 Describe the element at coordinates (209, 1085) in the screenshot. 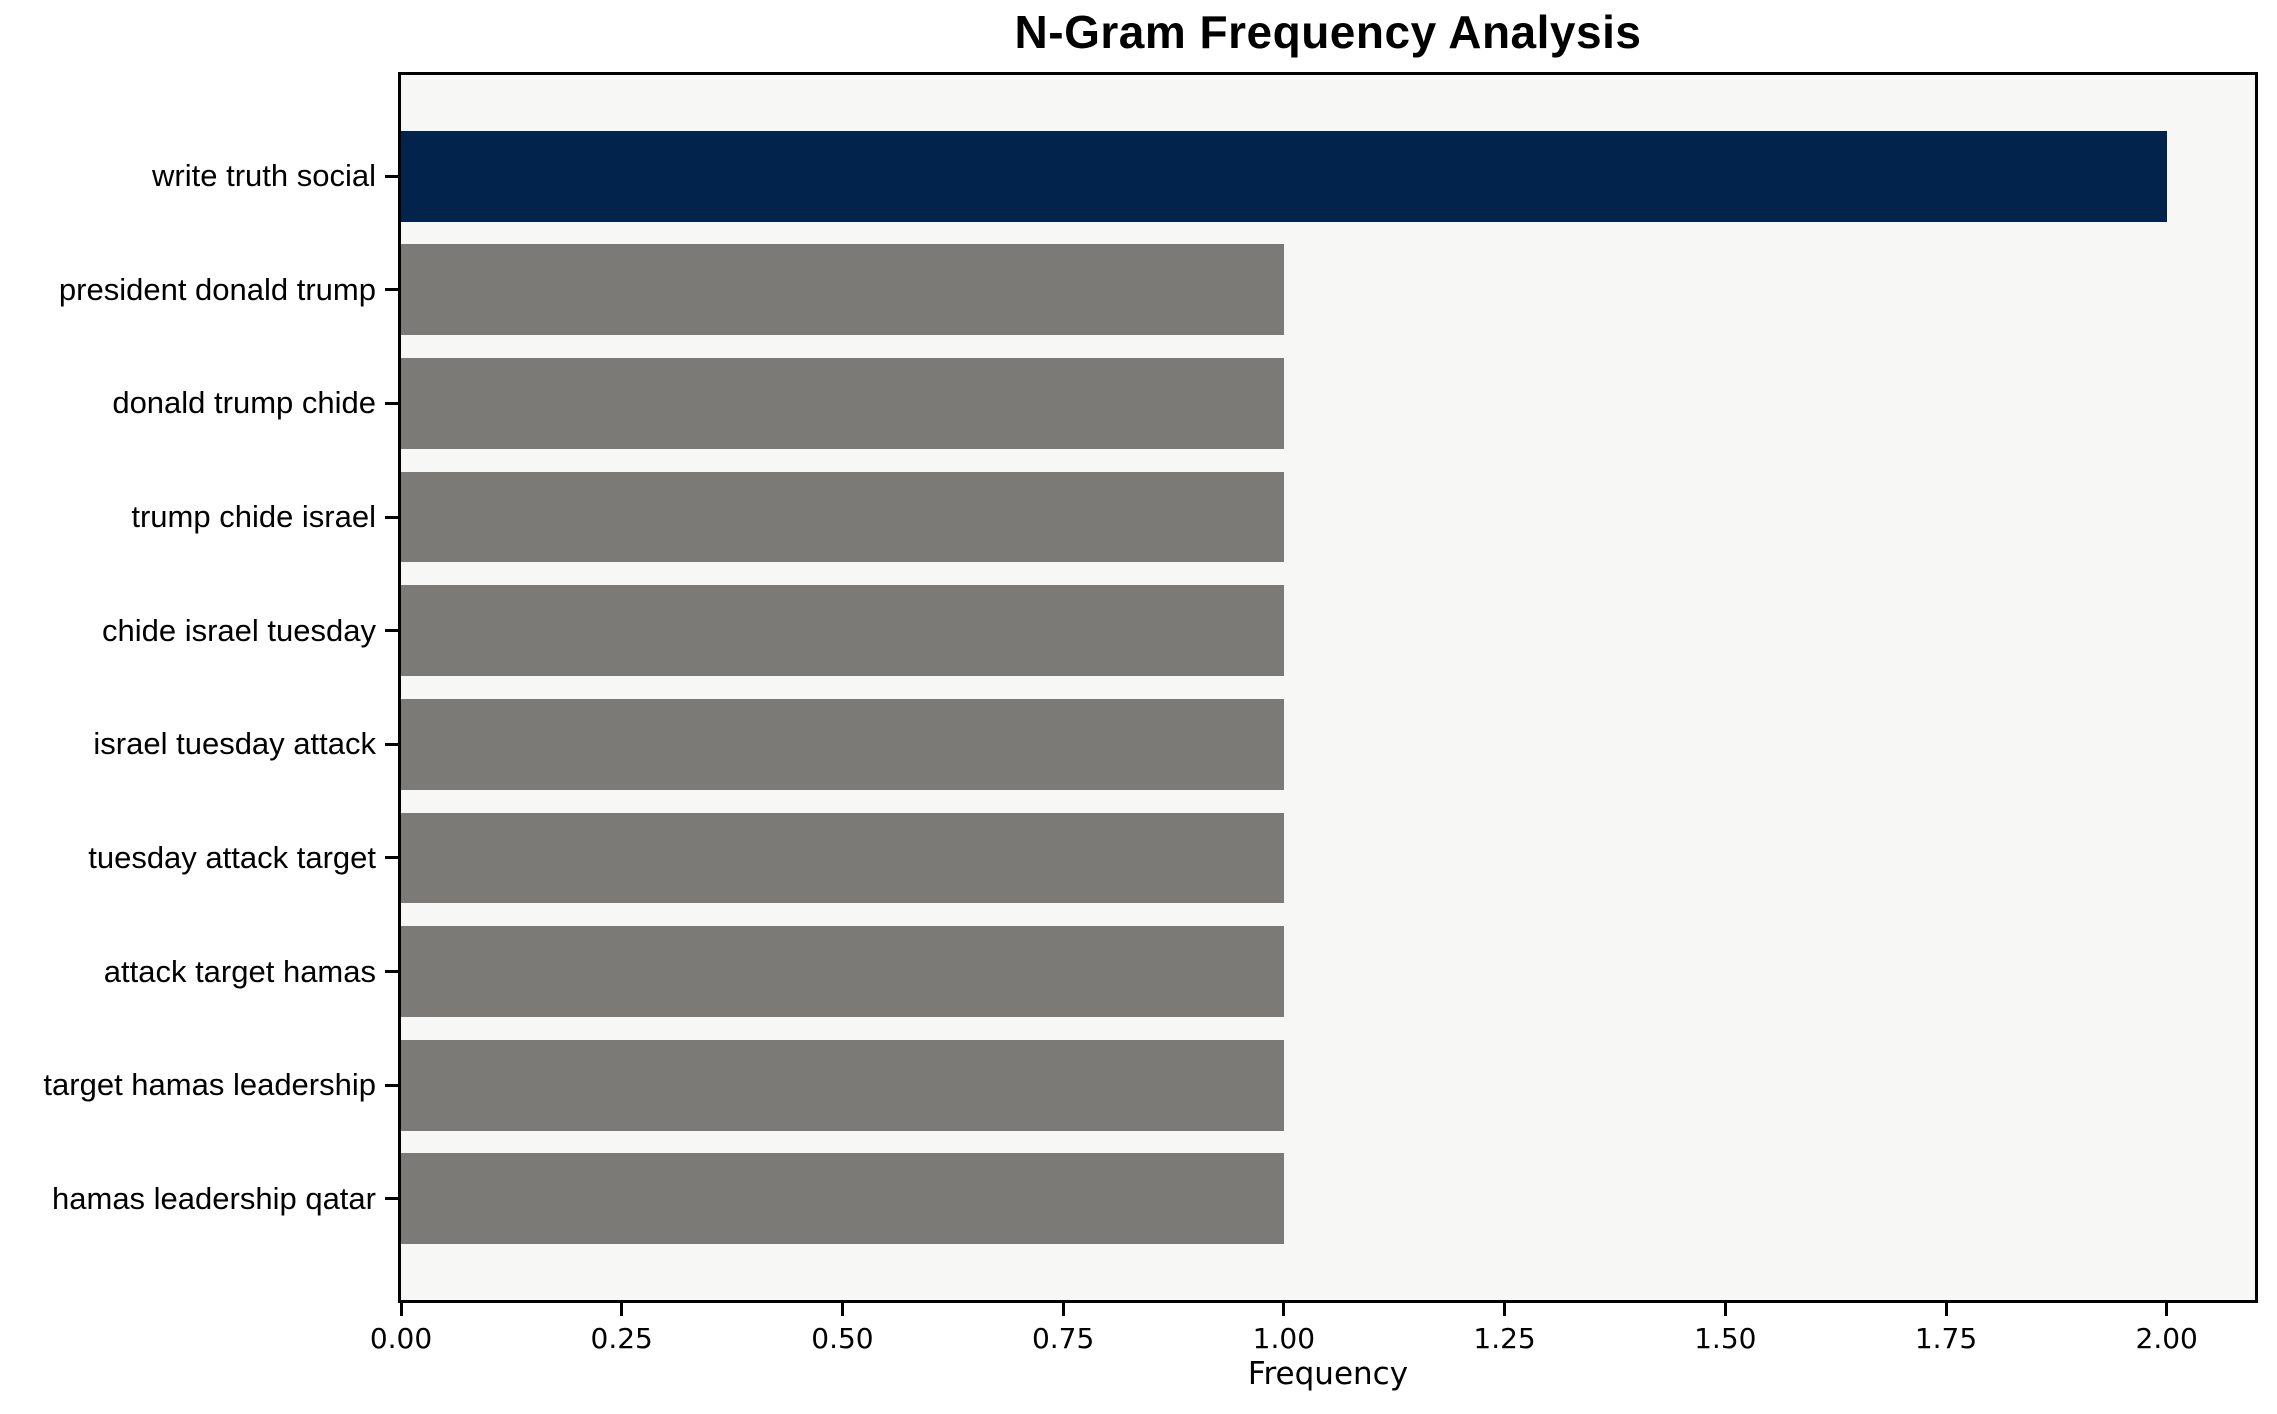

I see `y-tick-label: target hamas leadership` at that location.